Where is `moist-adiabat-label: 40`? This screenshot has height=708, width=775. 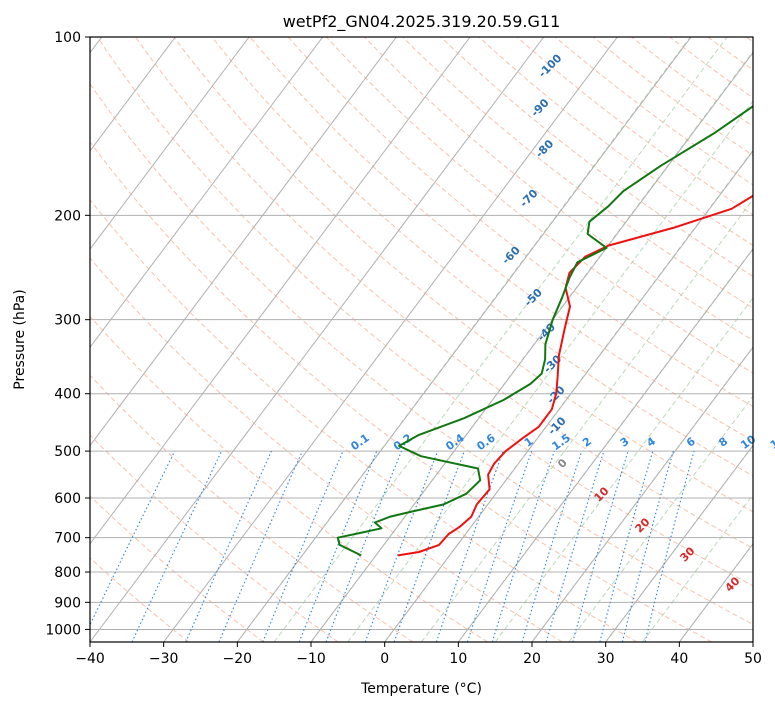 moist-adiabat-label: 40 is located at coordinates (733, 584).